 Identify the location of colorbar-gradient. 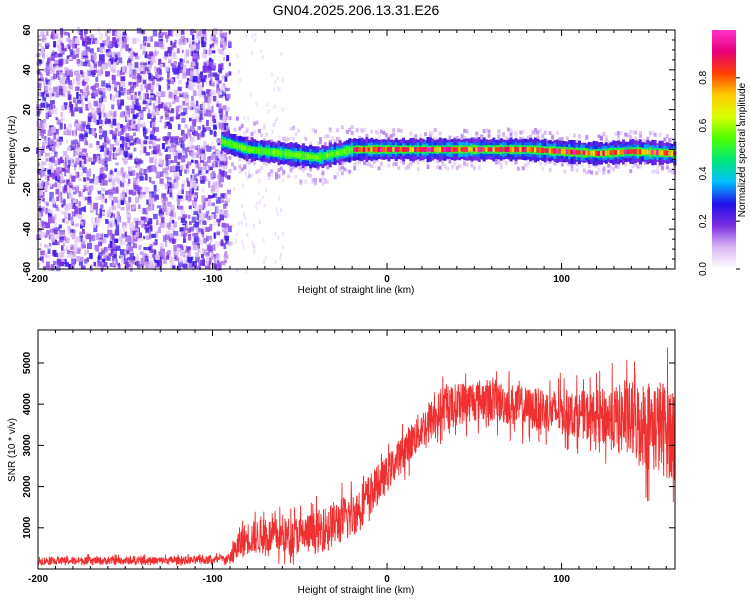
(724, 149).